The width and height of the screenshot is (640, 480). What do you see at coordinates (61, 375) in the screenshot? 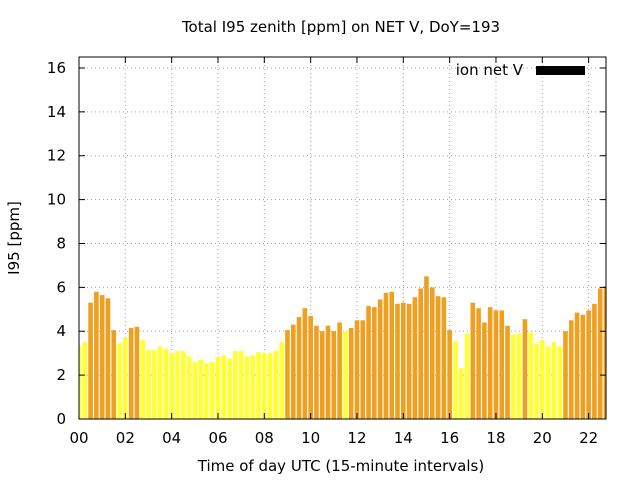
I see `y-tick-label: 2` at bounding box center [61, 375].